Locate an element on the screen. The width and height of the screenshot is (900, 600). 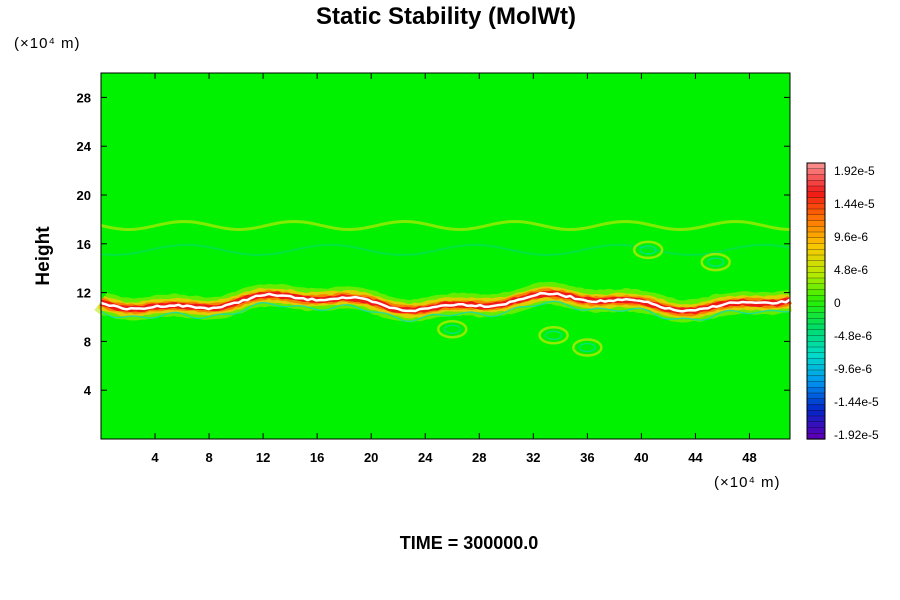
negative-stability-edge is located at coordinates (445, 311).